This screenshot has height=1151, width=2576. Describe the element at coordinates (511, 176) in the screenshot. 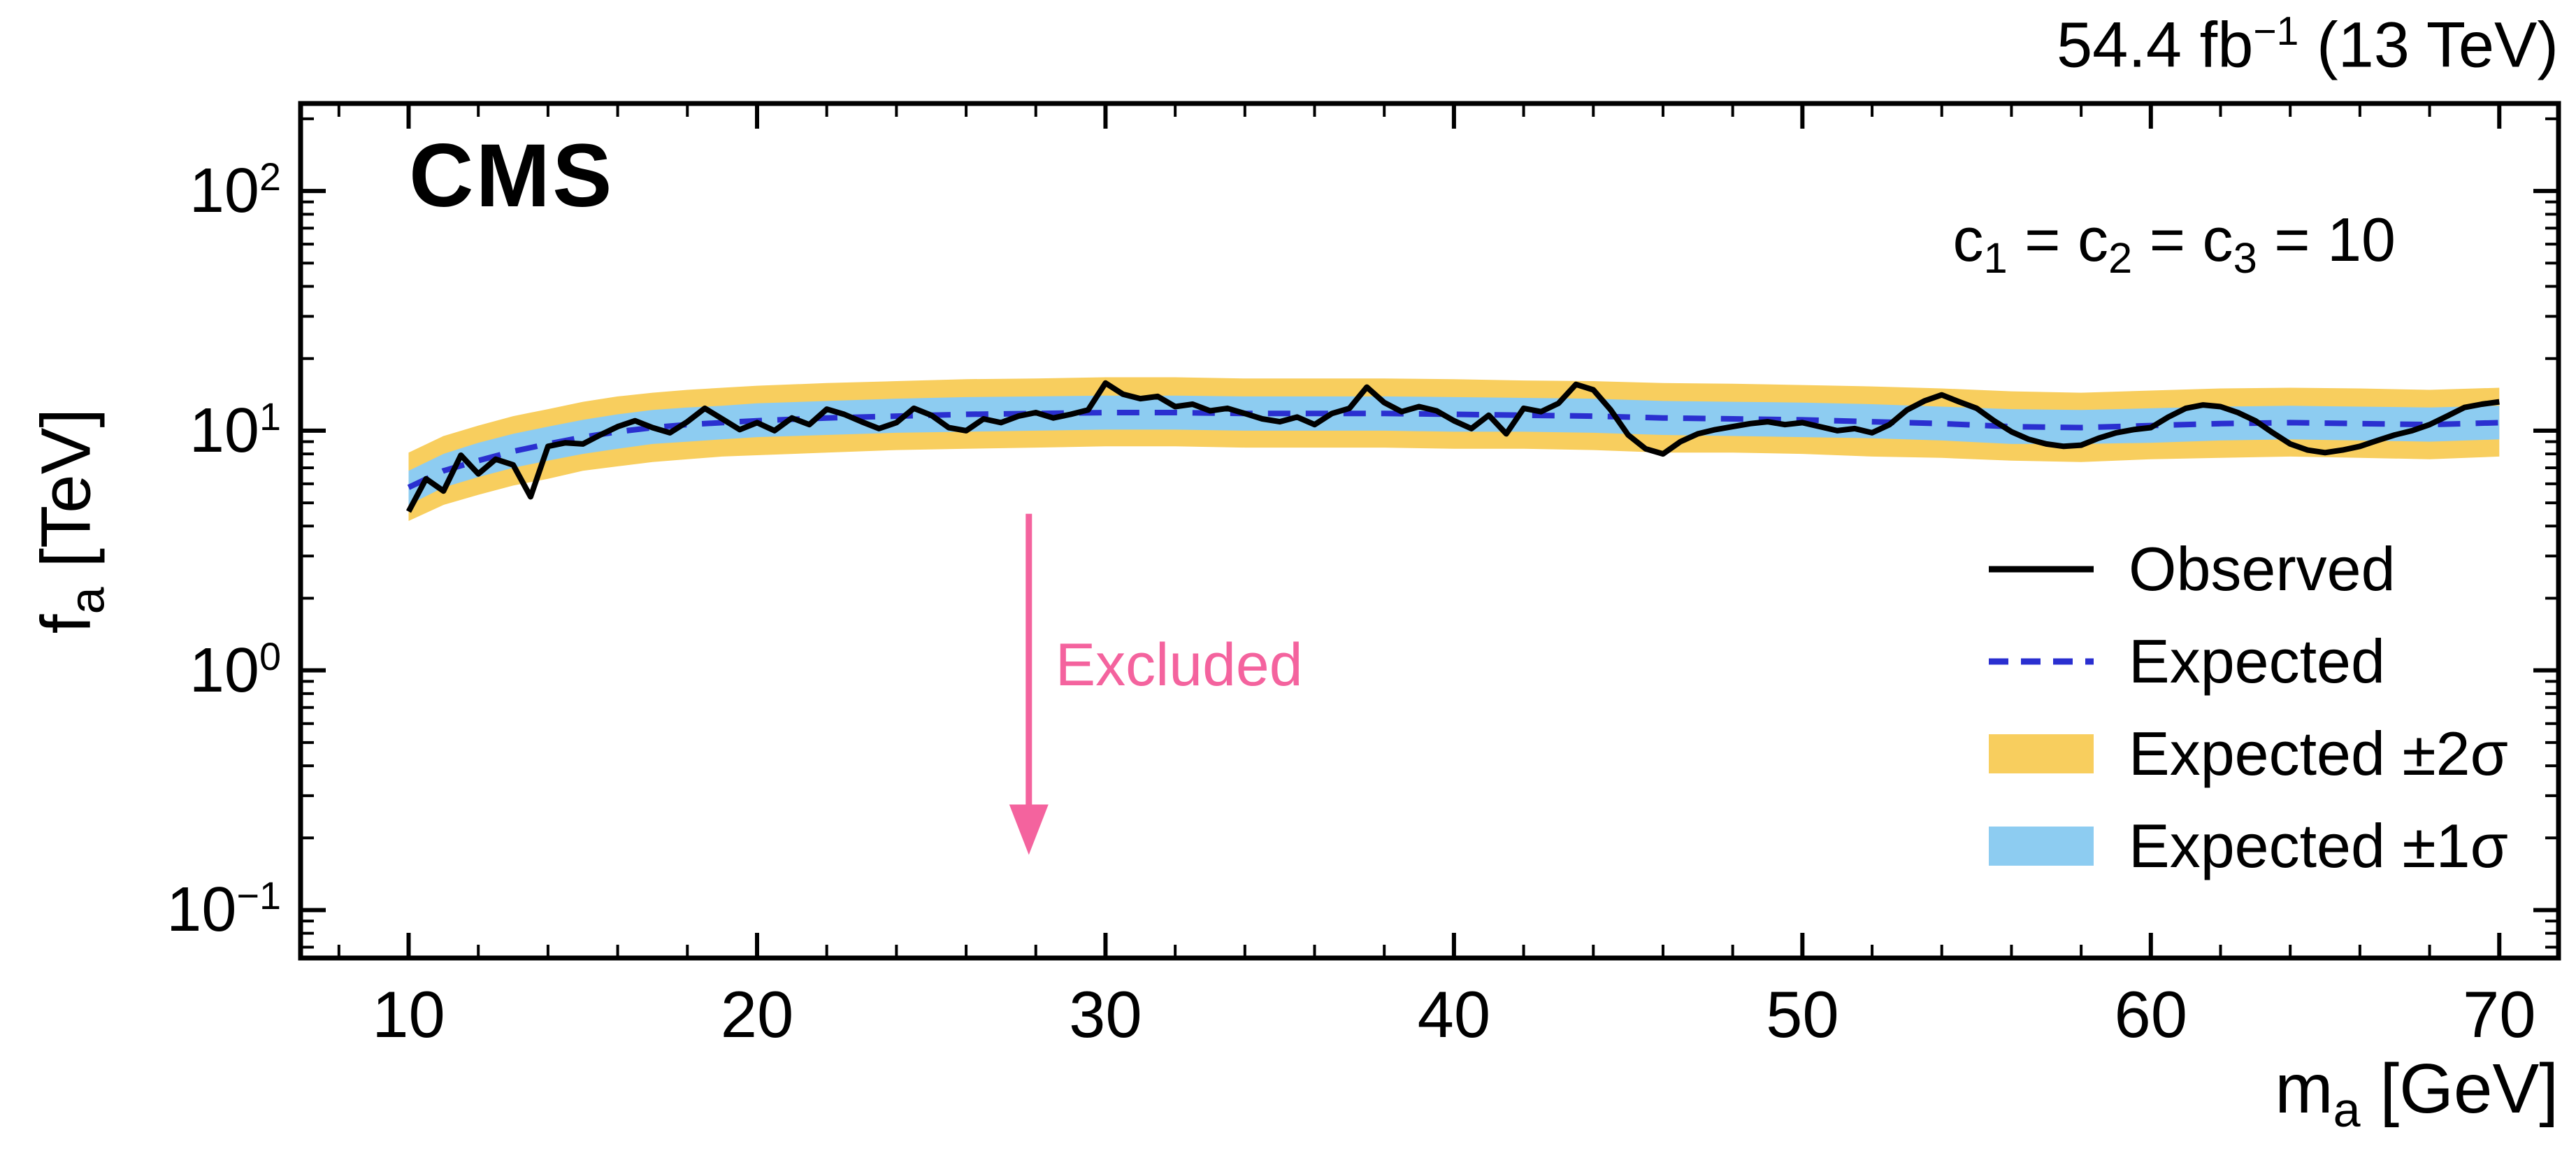

I see `cms-logo-text: CMS` at that location.